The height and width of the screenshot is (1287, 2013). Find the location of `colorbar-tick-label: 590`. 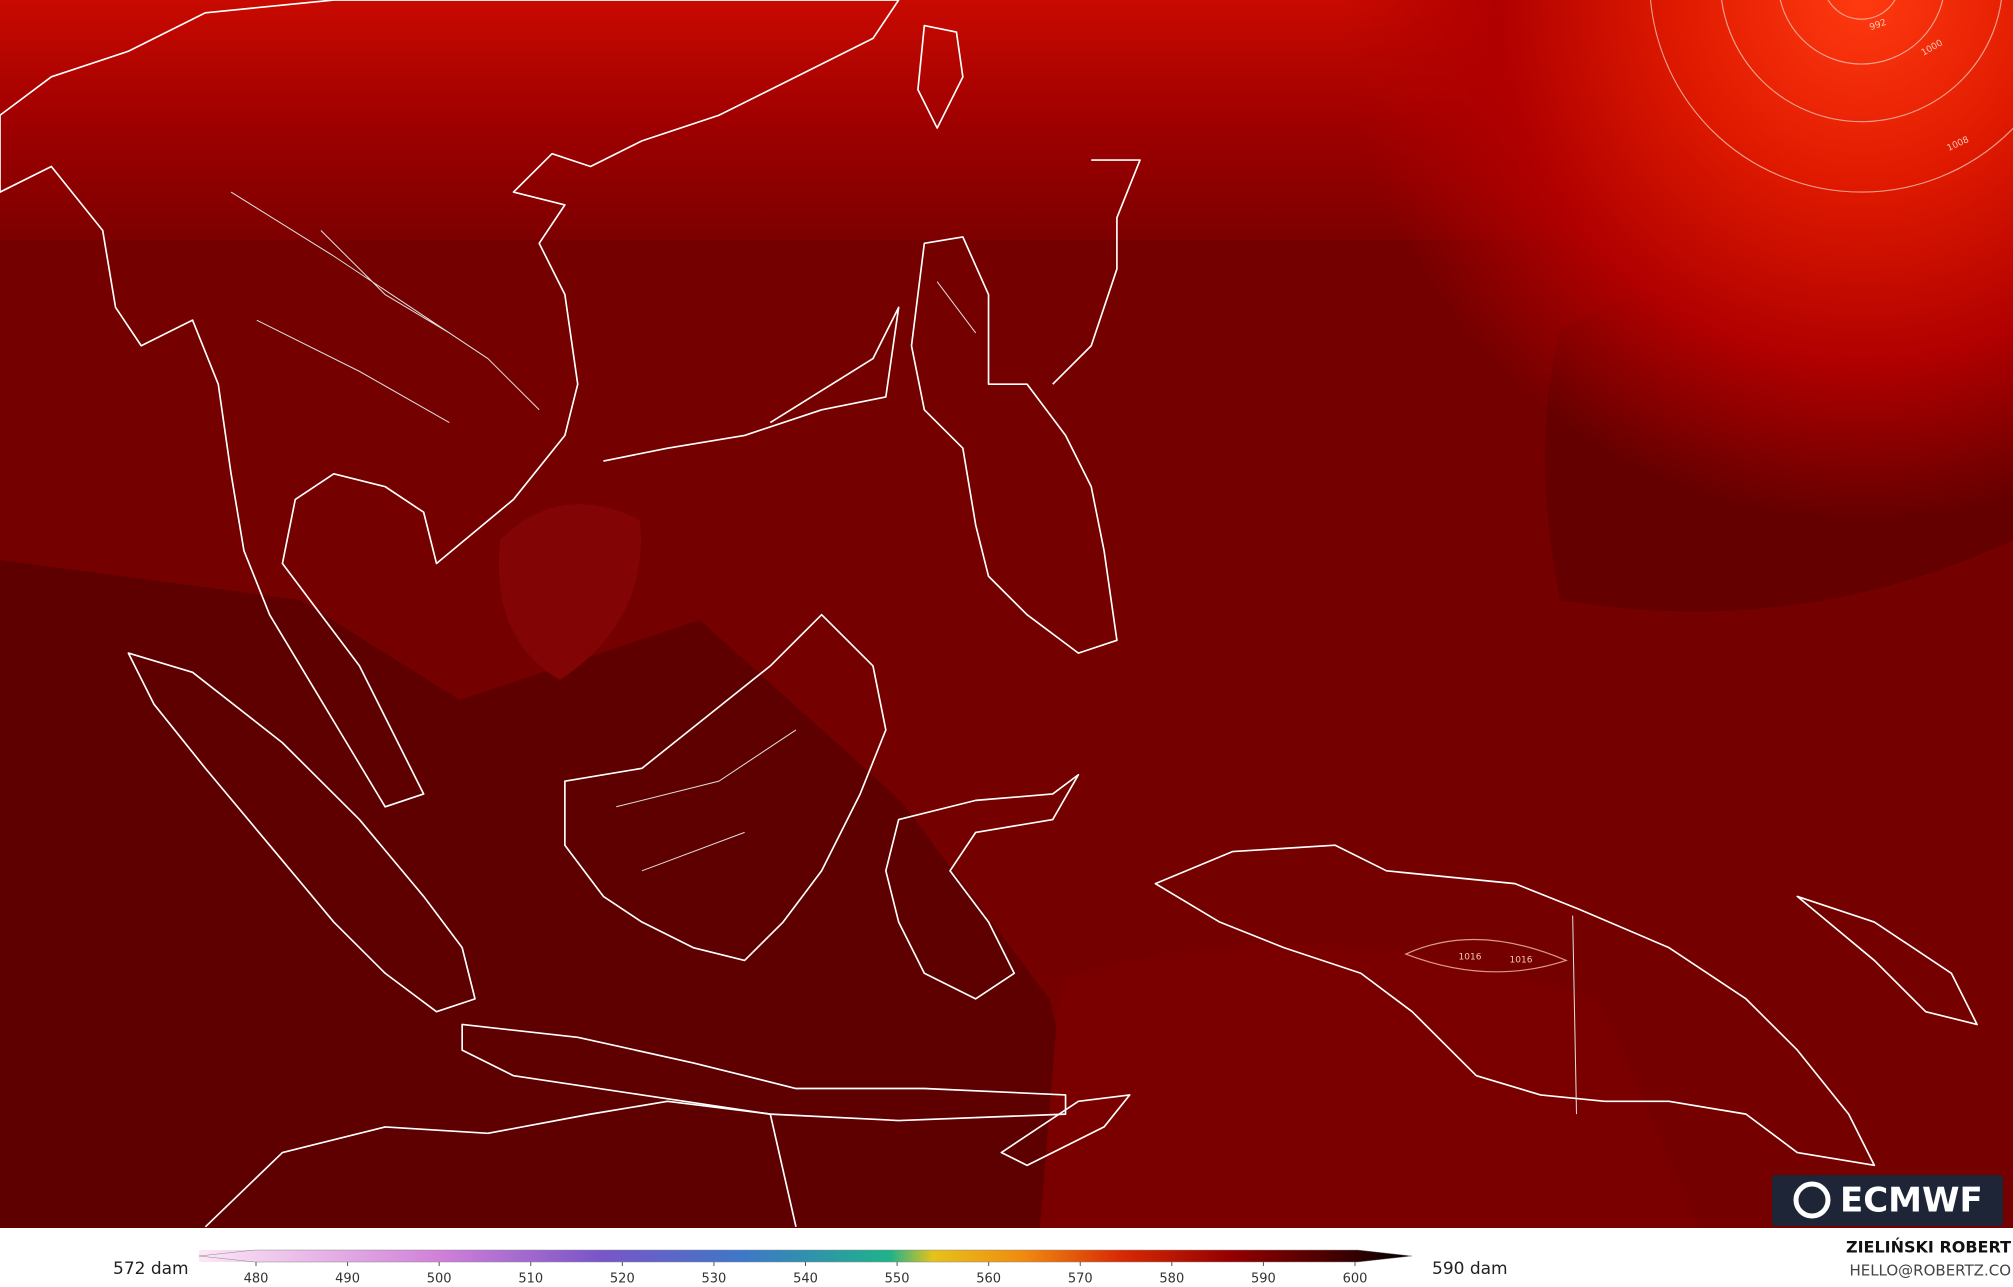

colorbar-tick-label: 590 is located at coordinates (1263, 1279).